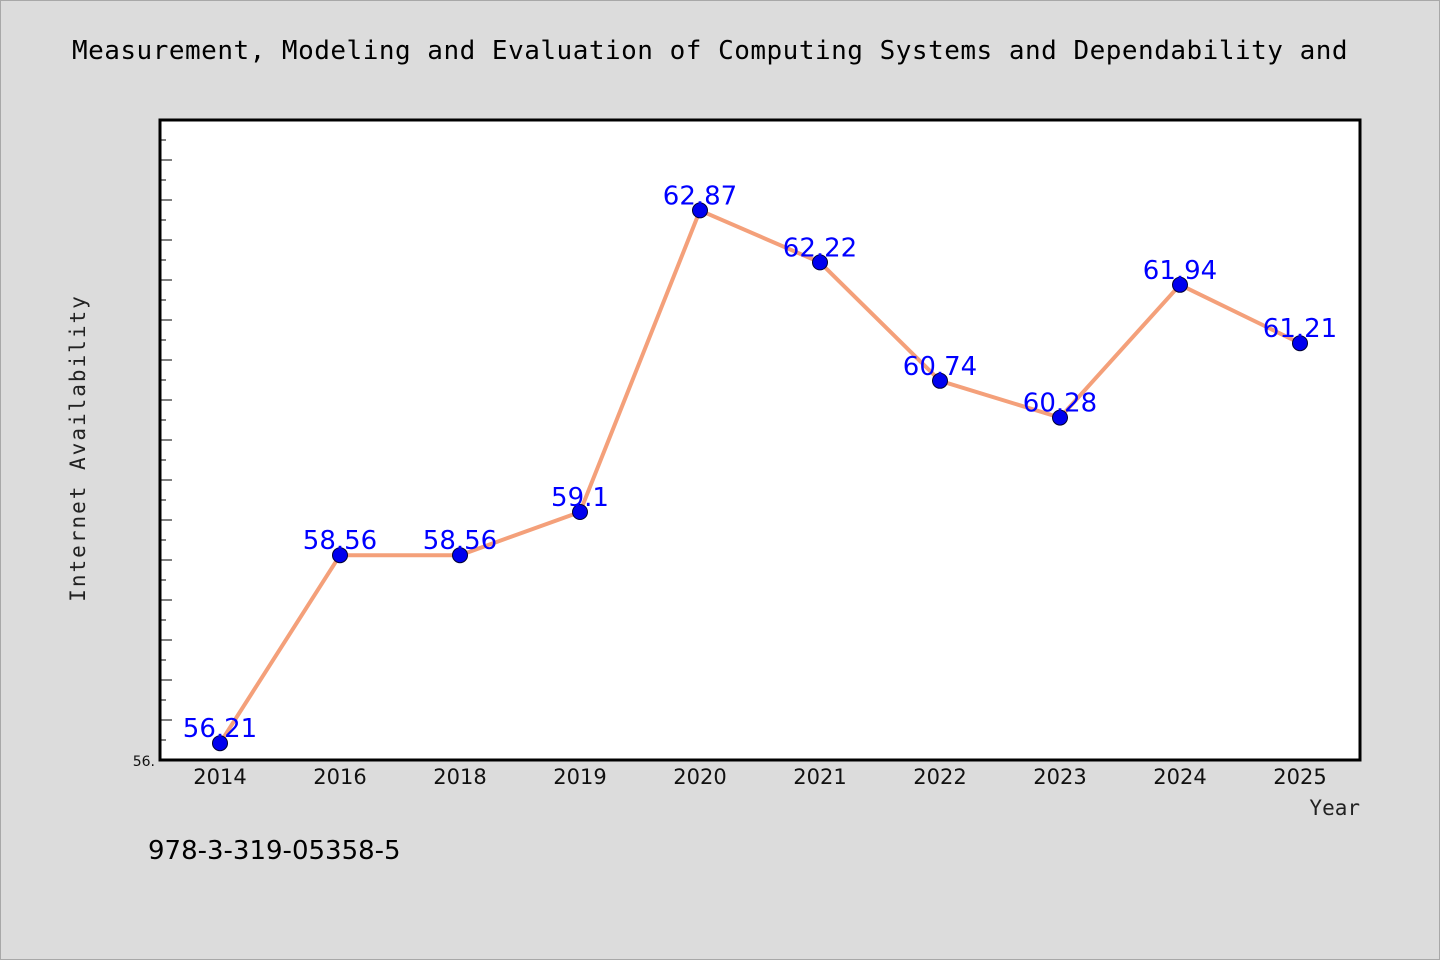 The image size is (1440, 960). Describe the element at coordinates (1299, 777) in the screenshot. I see `x-tick-label: 2025` at that location.